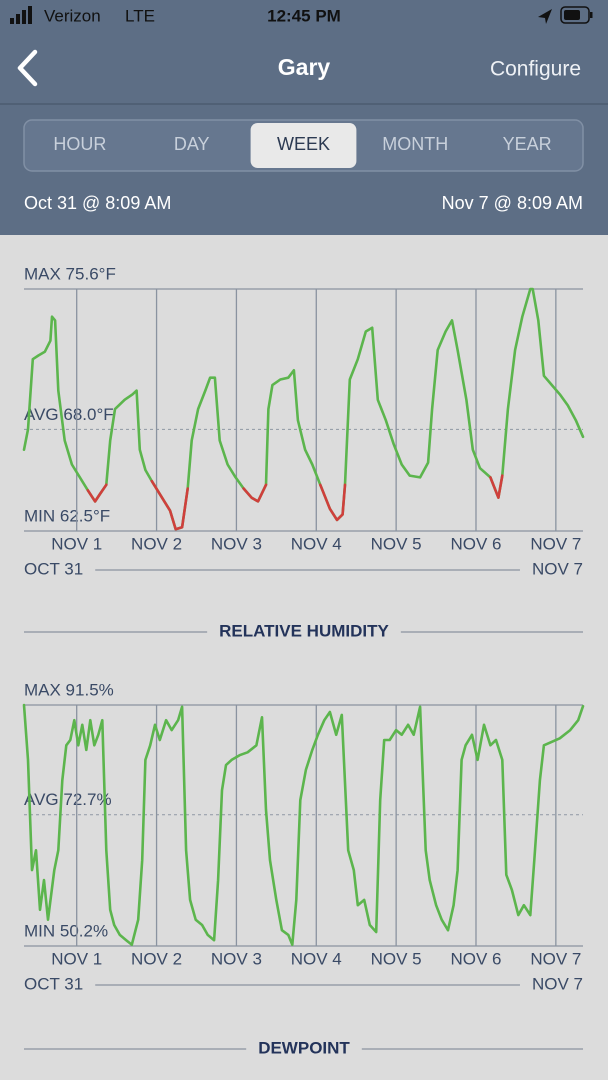  Describe the element at coordinates (140, 15) in the screenshot. I see `network: LTE` at that location.